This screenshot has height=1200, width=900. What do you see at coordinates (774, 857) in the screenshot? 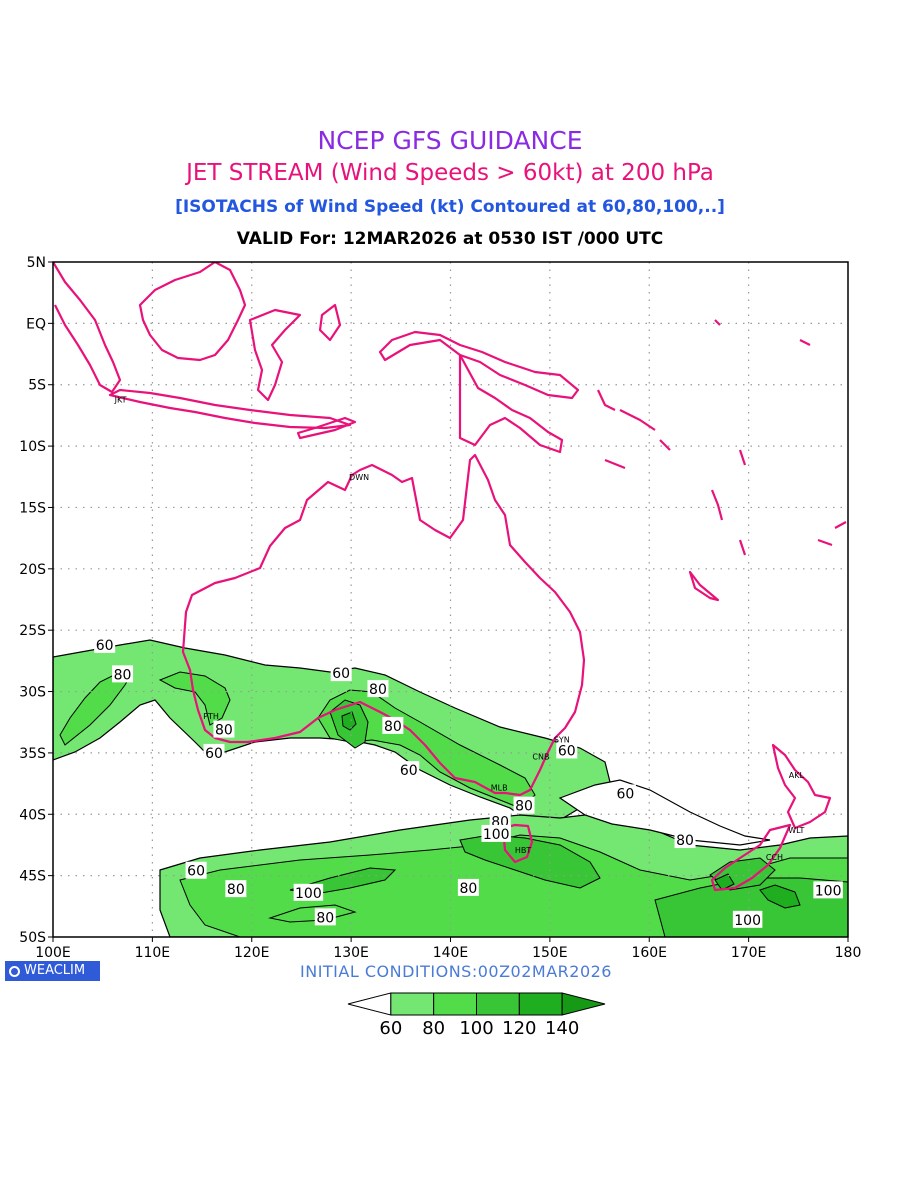
I see `city-label: CCH` at bounding box center [774, 857].